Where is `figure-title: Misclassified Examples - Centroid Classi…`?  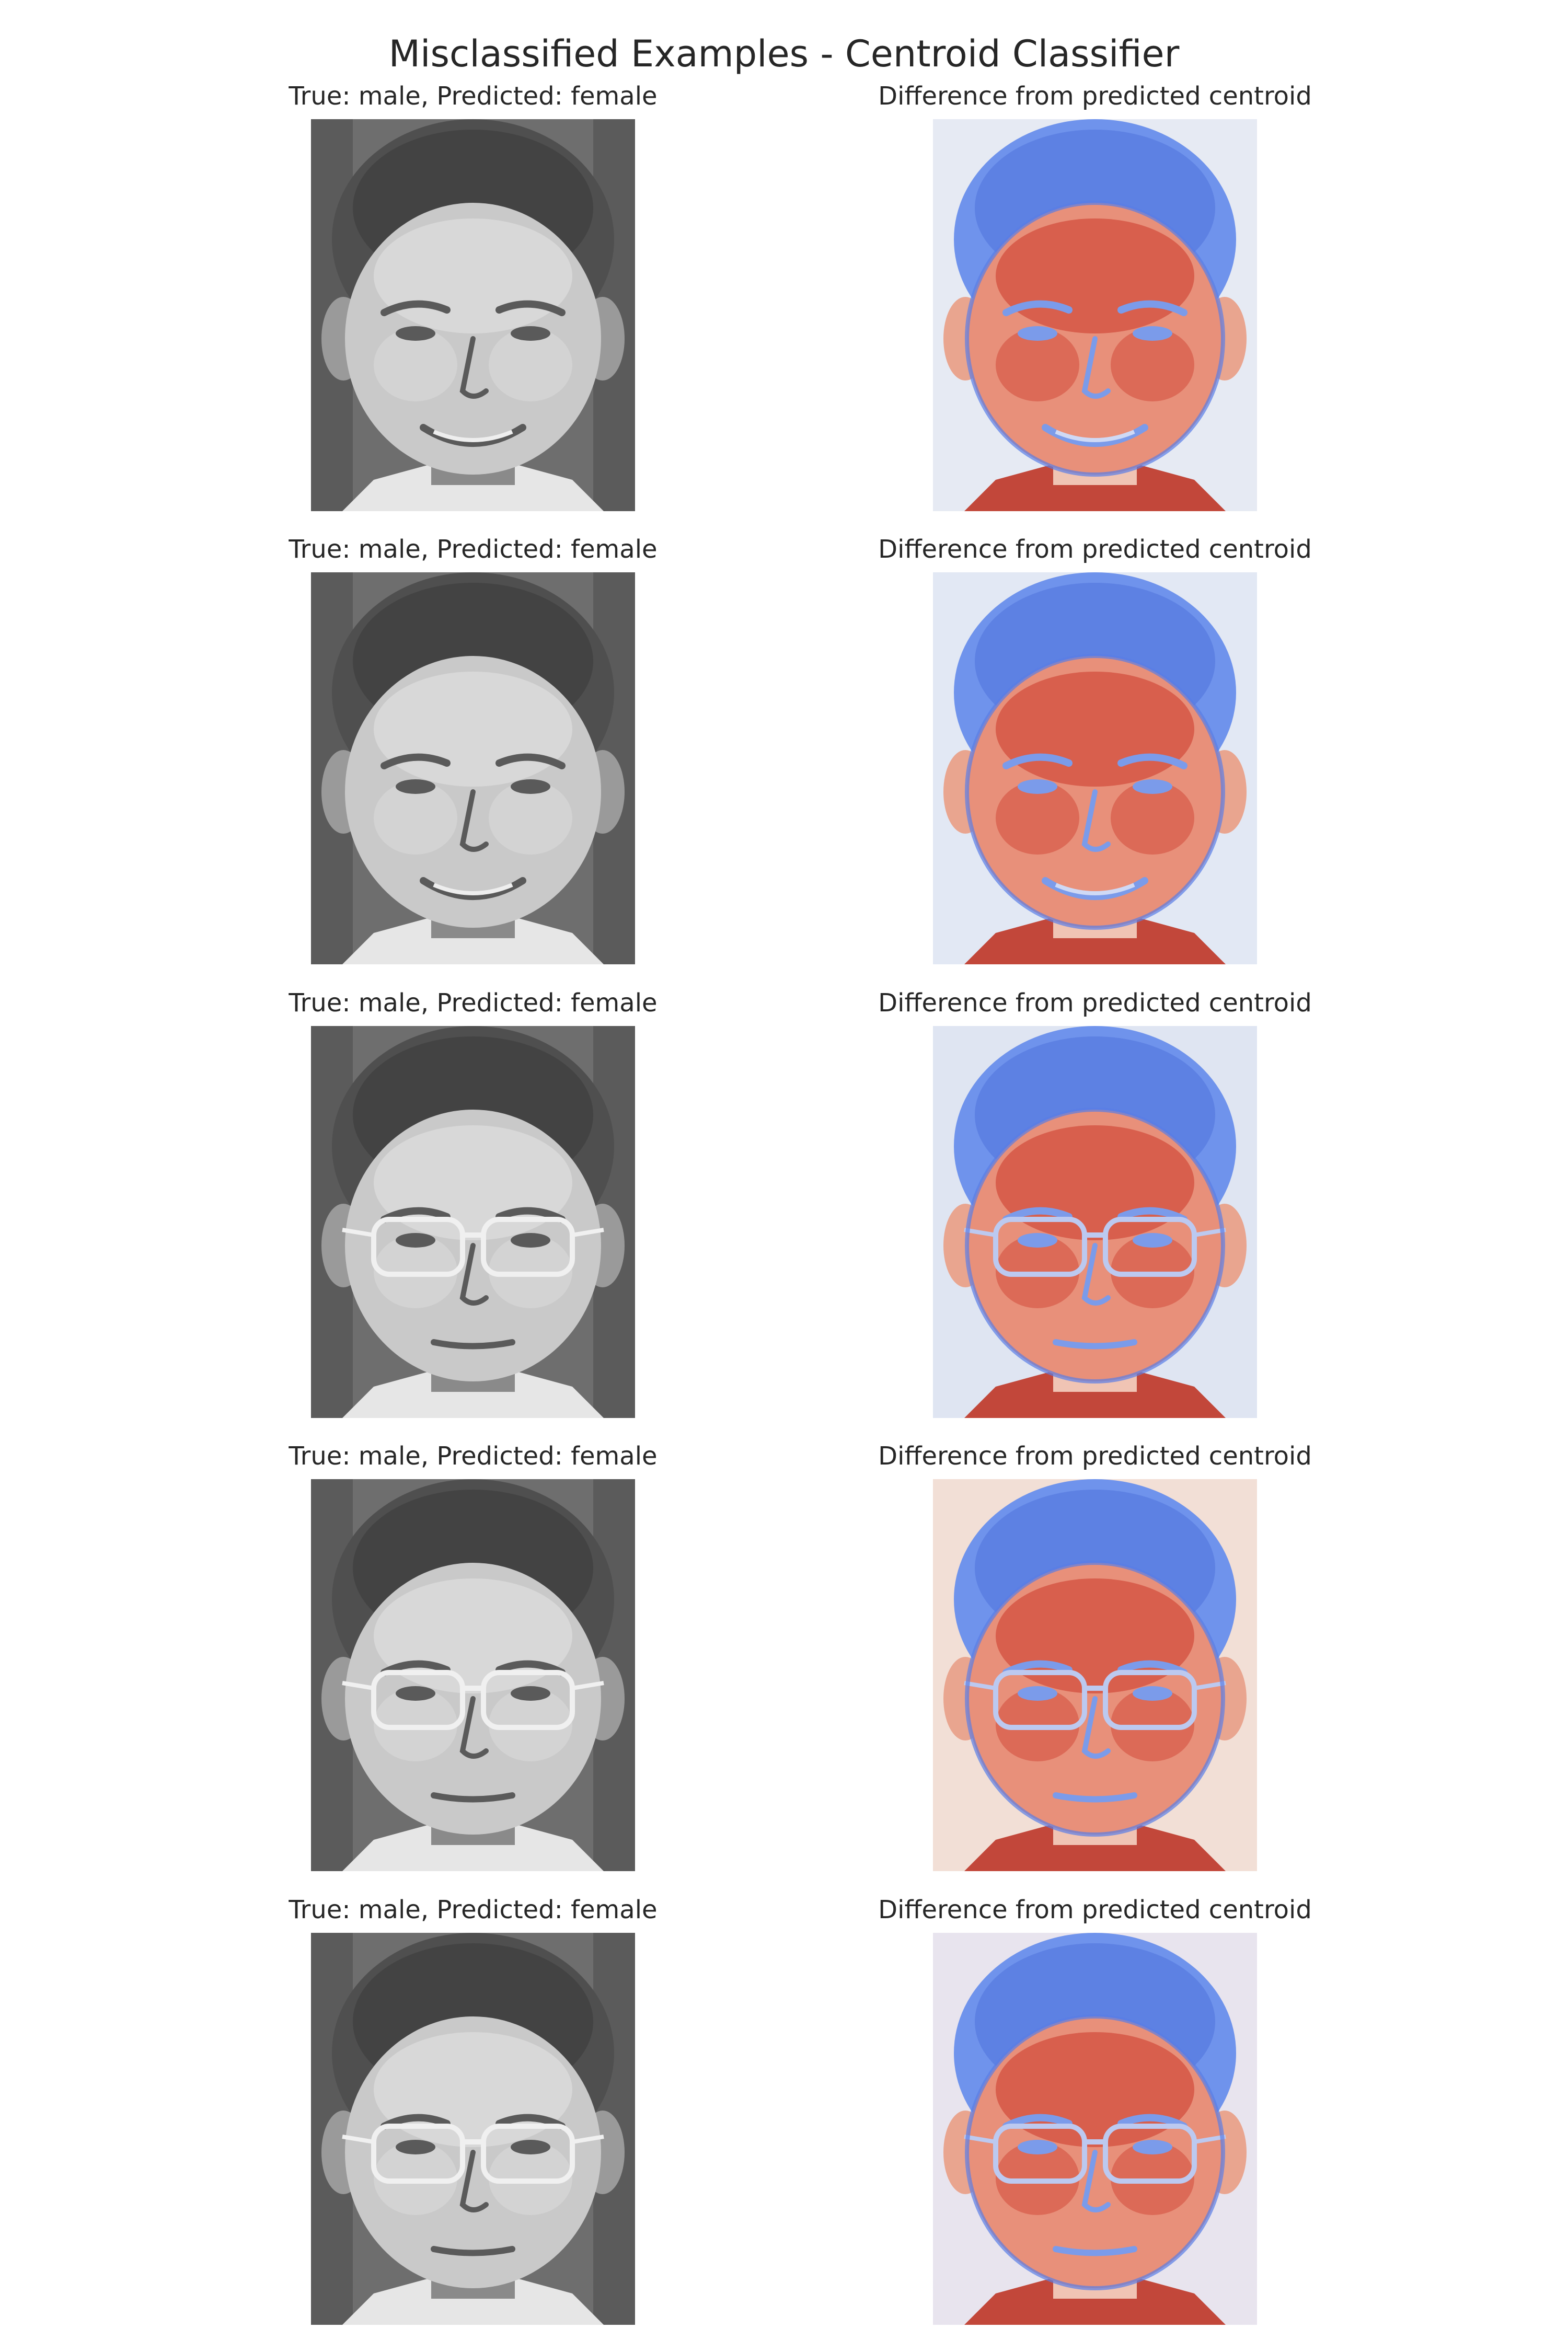
figure-title: Misclassified Examples - Centroid Classi… is located at coordinates (784, 53).